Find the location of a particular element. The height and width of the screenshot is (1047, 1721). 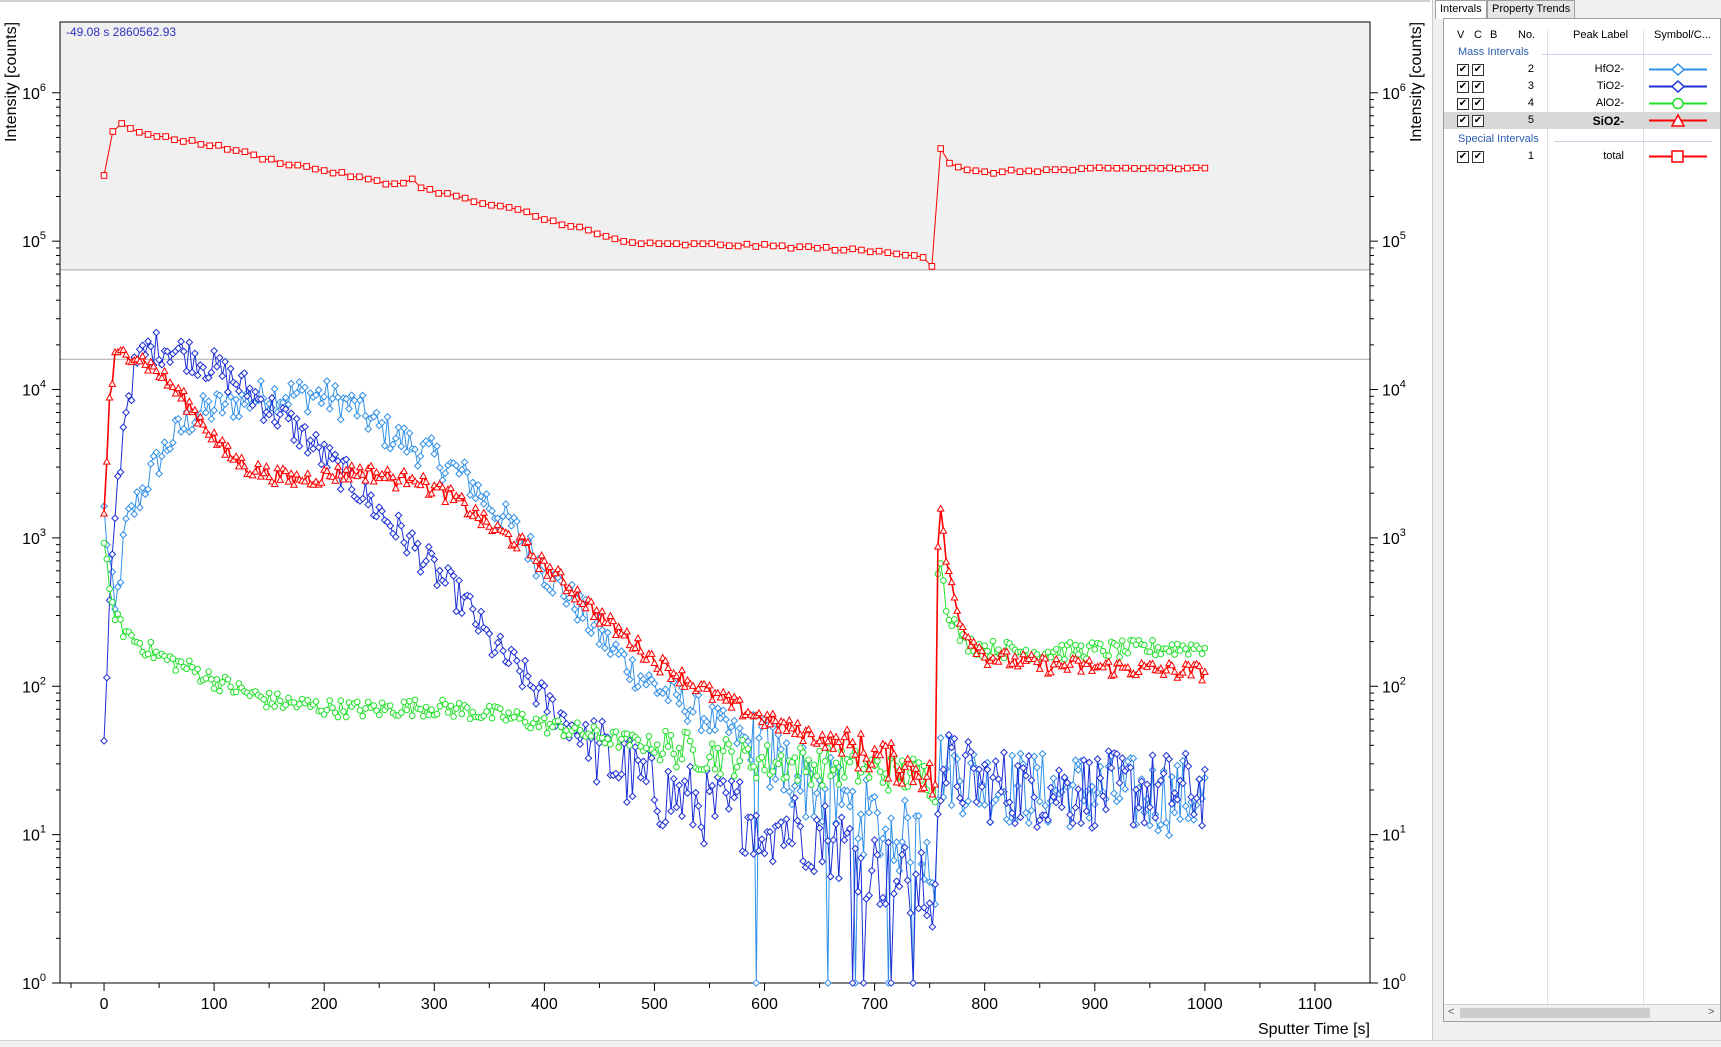

tab-intervals: Intervals is located at coordinates (1461, 9).